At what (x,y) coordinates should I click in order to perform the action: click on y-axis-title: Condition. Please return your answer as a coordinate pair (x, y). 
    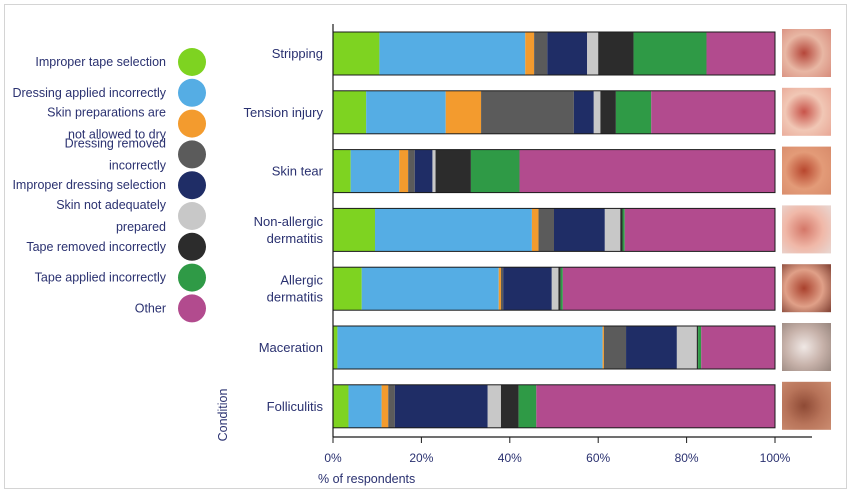
    Looking at the image, I should click on (223, 415).